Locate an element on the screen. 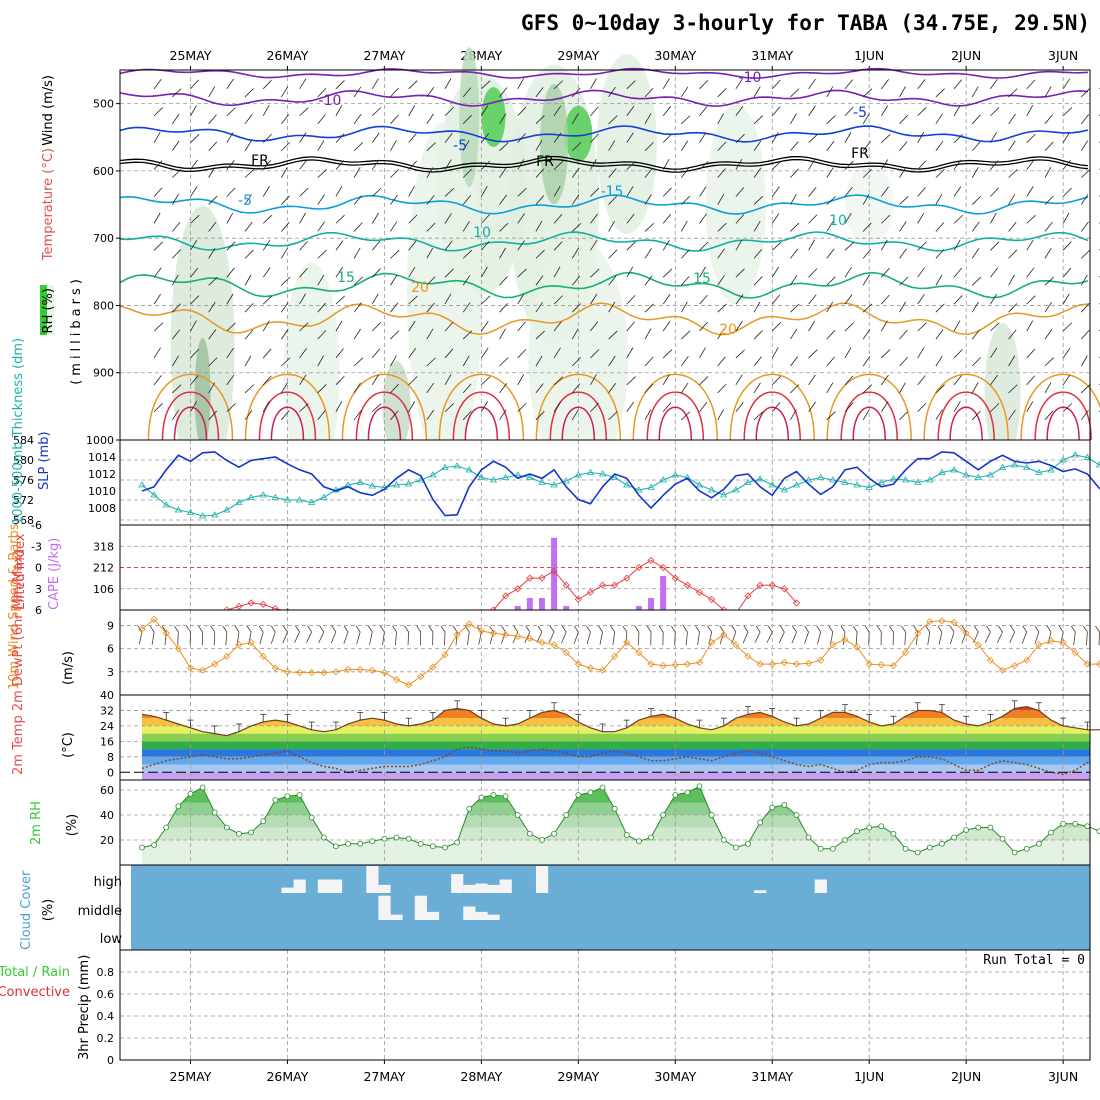 This screenshot has width=1100, height=1100. upper-label-wind: Wind (m/s) is located at coordinates (48, 110).